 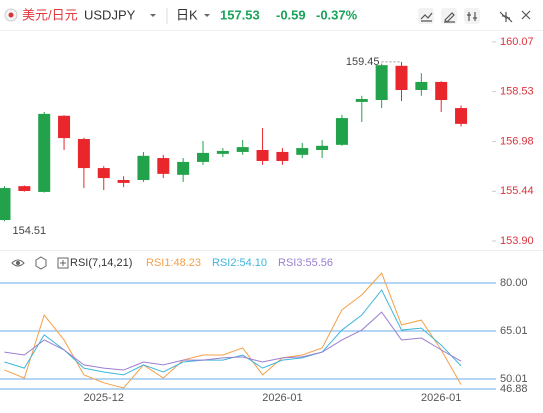 I want to click on close-icon, so click(x=526, y=15).